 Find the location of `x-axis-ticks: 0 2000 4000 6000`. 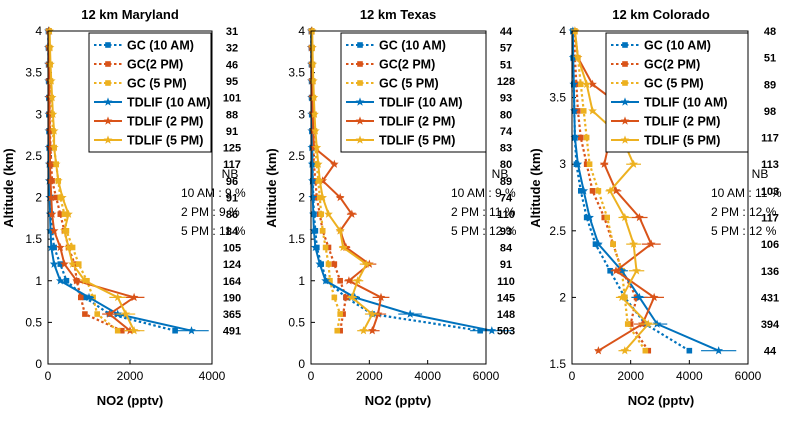

x-axis-ticks: 0 2000 4000 6000 is located at coordinates (404, 371).